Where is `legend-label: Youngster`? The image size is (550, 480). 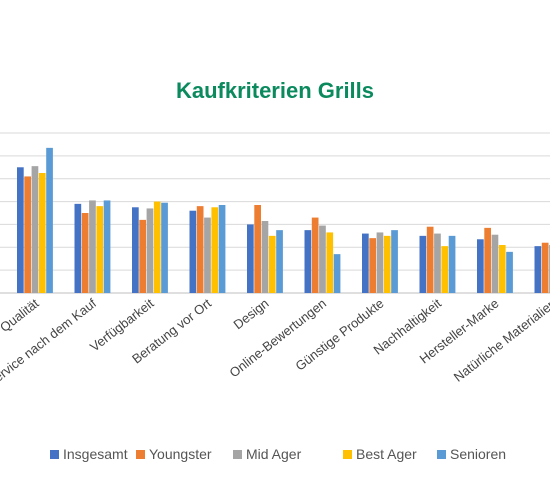 legend-label: Youngster is located at coordinates (180, 454).